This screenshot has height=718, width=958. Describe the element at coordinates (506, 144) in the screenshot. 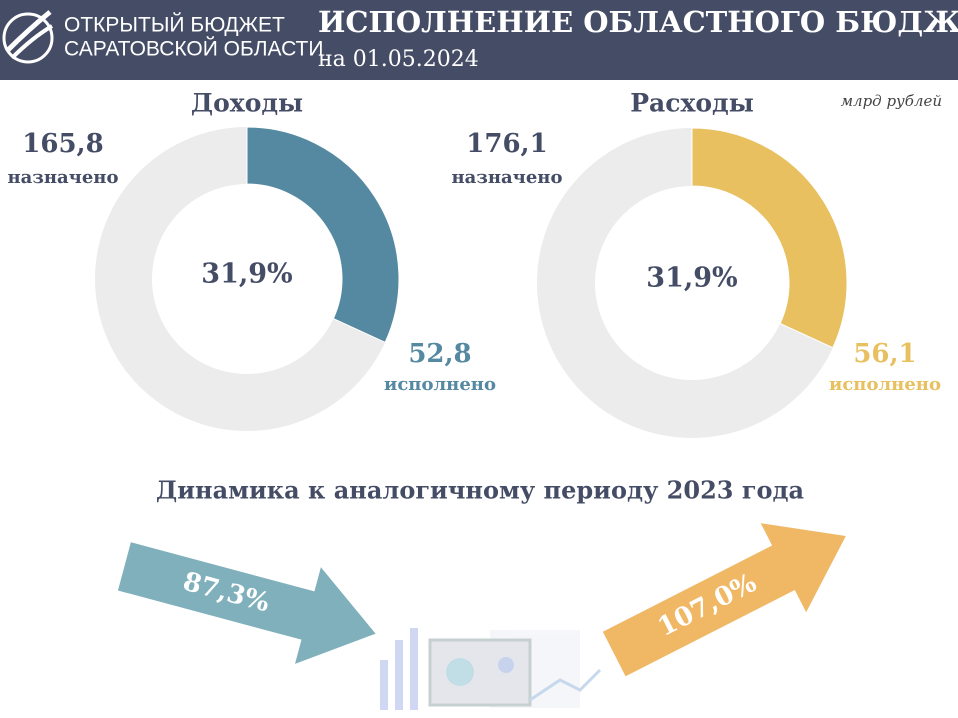

I see `value-label: 176,1` at that location.